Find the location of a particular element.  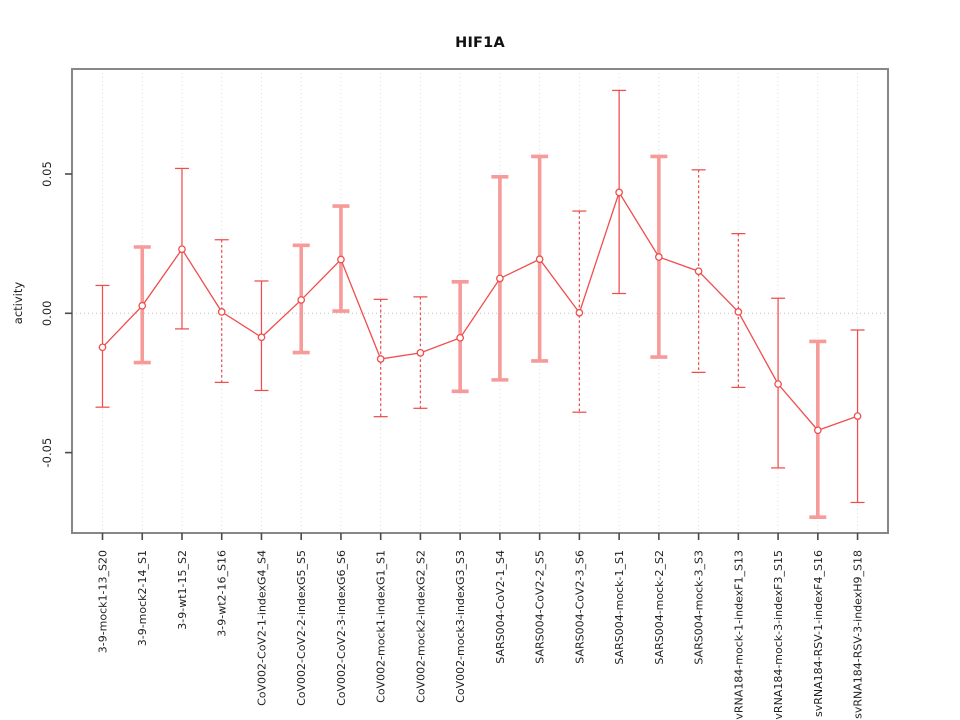

x-tick-label: CoV002-CoV2-1-indexG4_S4 is located at coordinates (261, 628).